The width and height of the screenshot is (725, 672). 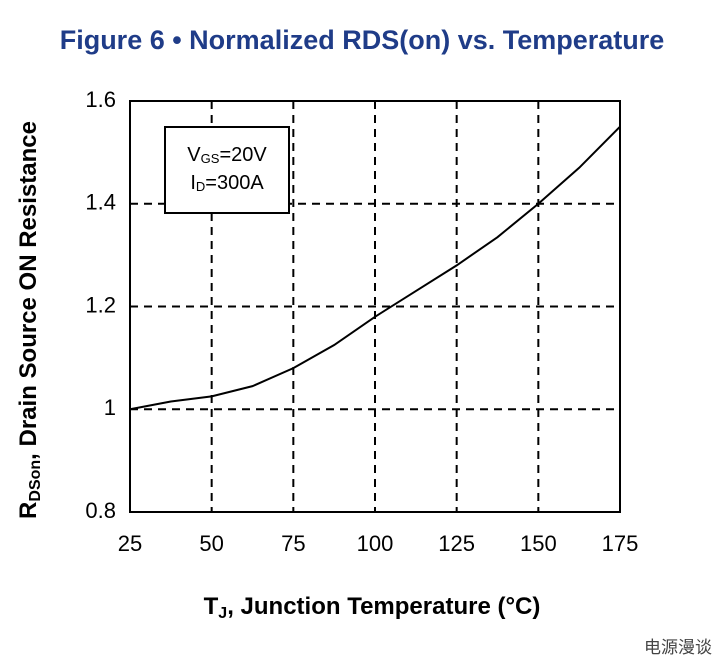 I want to click on x-label-sub: J, so click(x=222, y=613).